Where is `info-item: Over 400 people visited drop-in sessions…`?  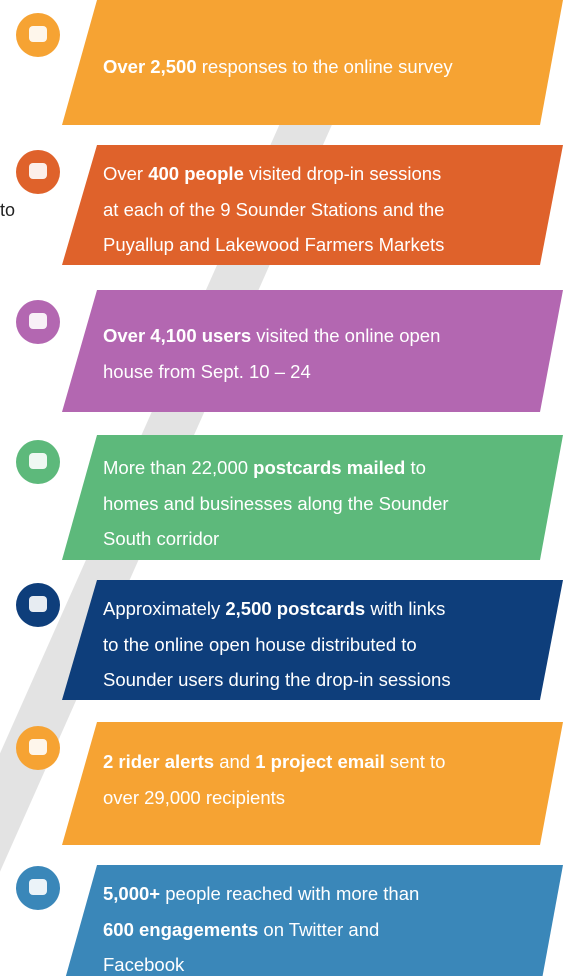
info-item: Over 400 people visited drop-in sessions… is located at coordinates (289, 205).